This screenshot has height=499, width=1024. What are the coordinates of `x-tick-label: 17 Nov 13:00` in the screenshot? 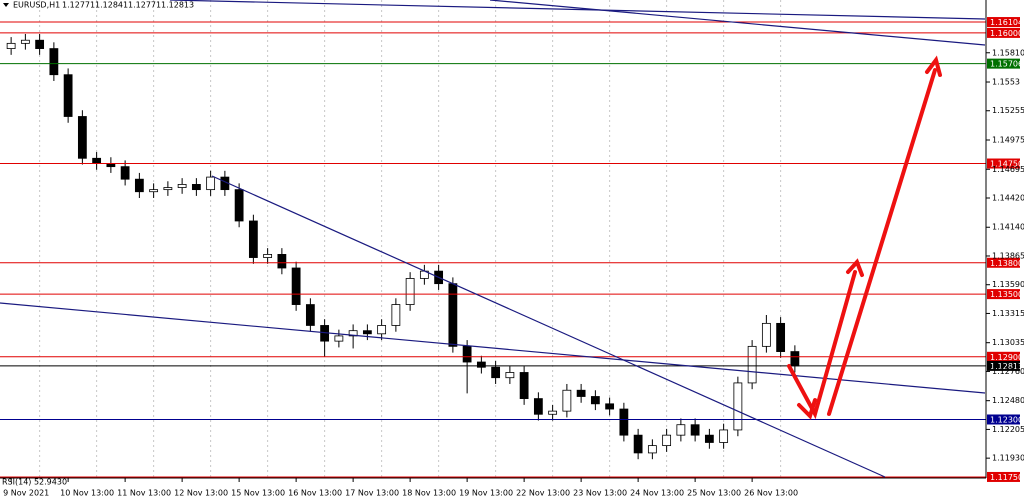 It's located at (372, 493).